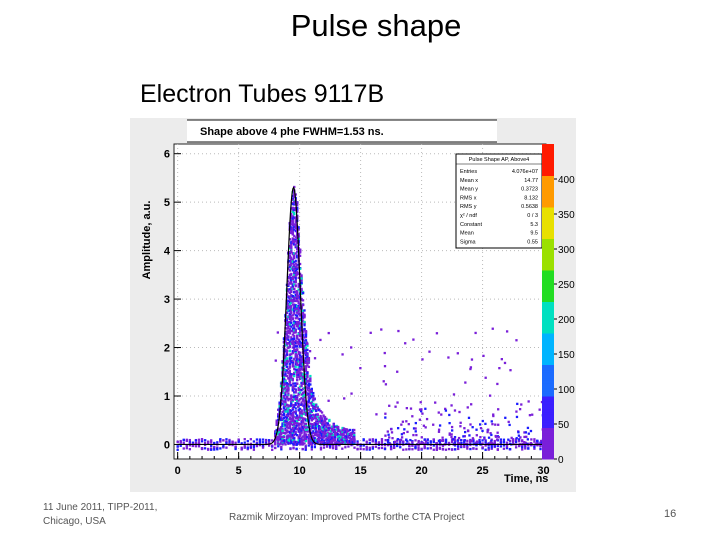 The image size is (720, 540). What do you see at coordinates (469, 190) in the screenshot?
I see `stats-row-label: Mean y` at bounding box center [469, 190].